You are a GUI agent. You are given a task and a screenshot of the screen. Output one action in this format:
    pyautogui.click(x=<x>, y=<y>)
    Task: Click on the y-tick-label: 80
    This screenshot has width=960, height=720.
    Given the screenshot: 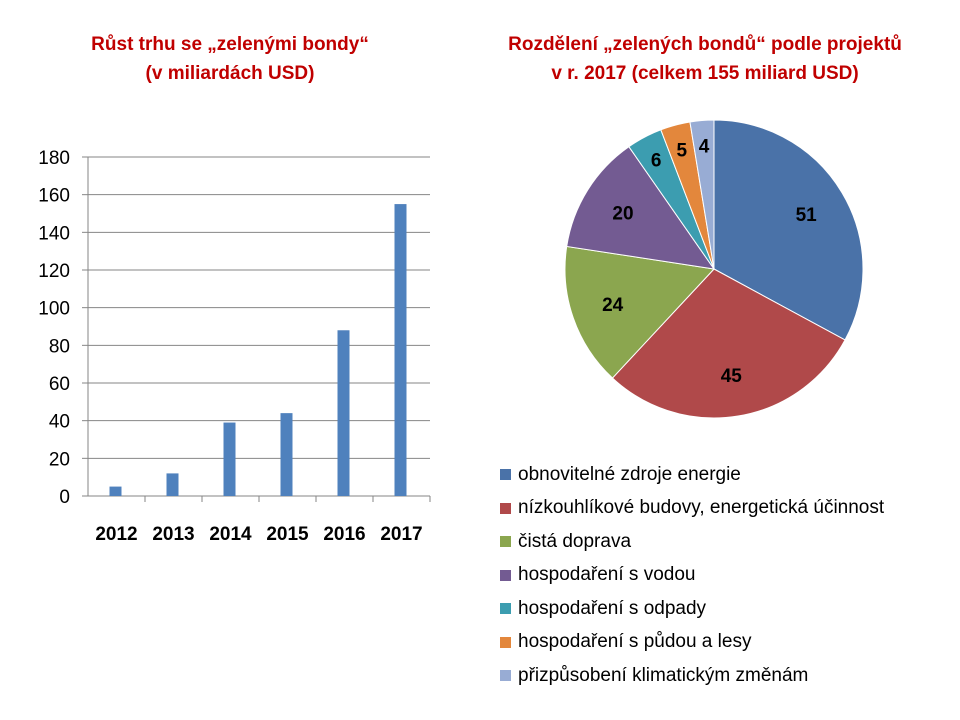 What is the action you would take?
    pyautogui.click(x=59, y=346)
    